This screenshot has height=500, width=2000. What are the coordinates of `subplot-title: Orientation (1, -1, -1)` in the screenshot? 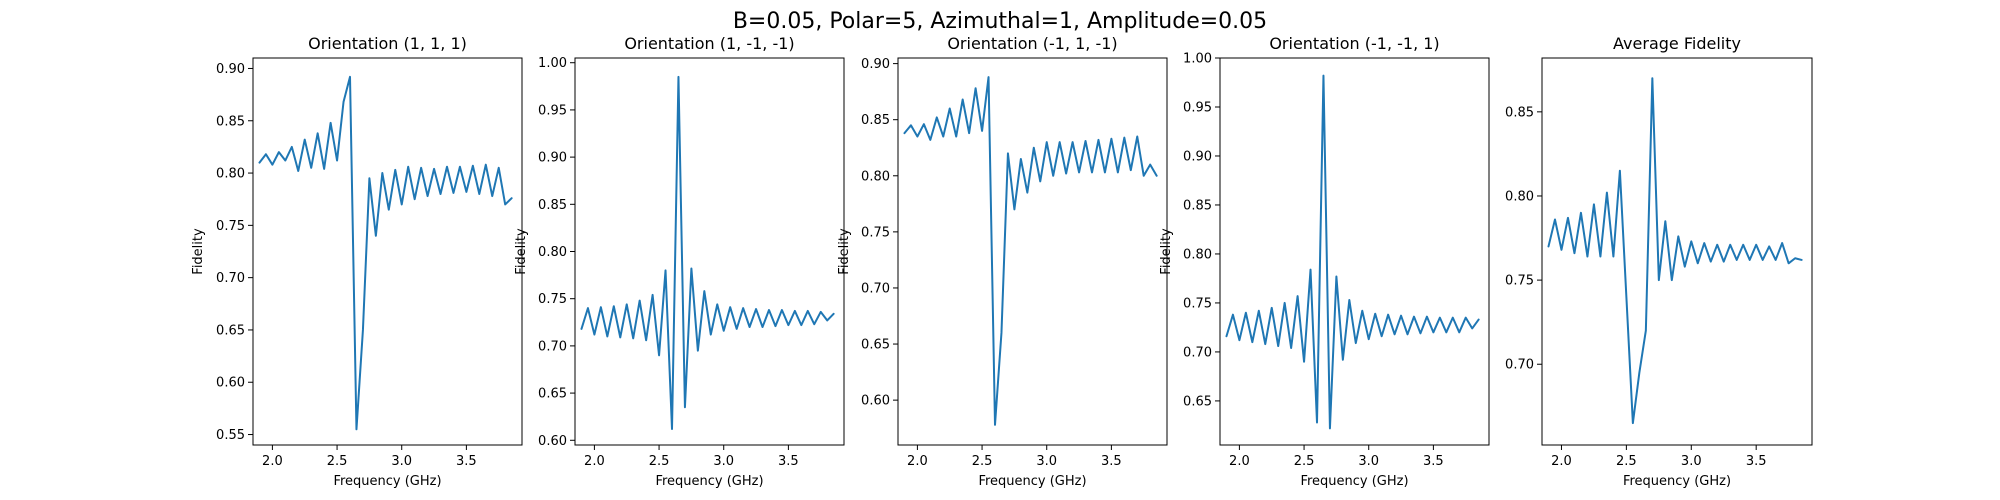 It's located at (709, 43).